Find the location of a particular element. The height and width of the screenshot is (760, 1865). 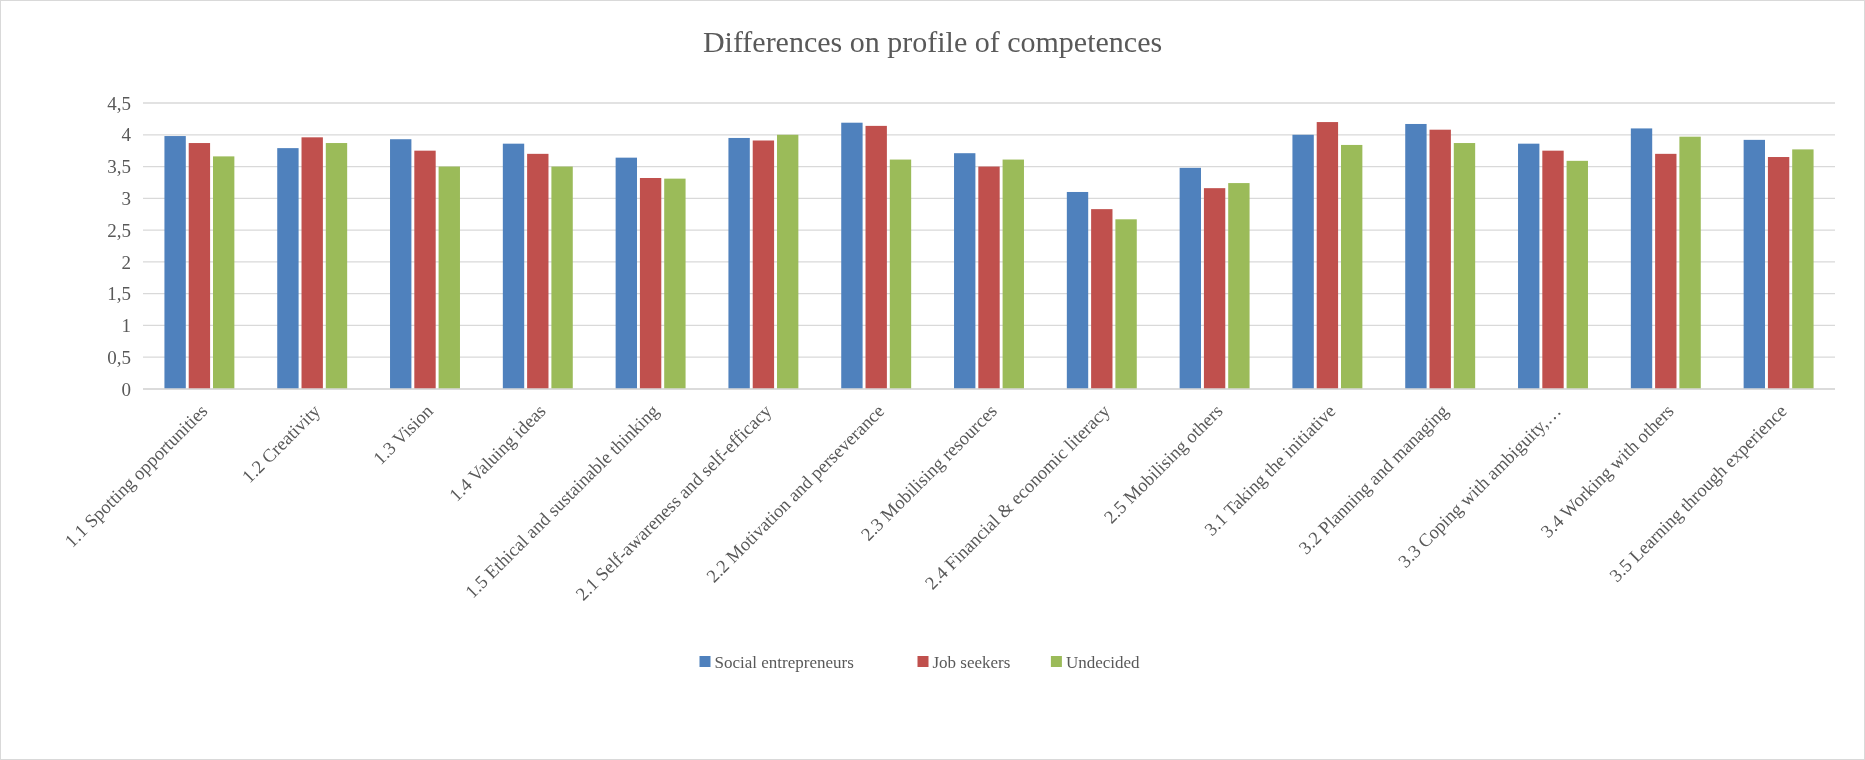

y-tick-label: 0,5 is located at coordinates (119, 357).